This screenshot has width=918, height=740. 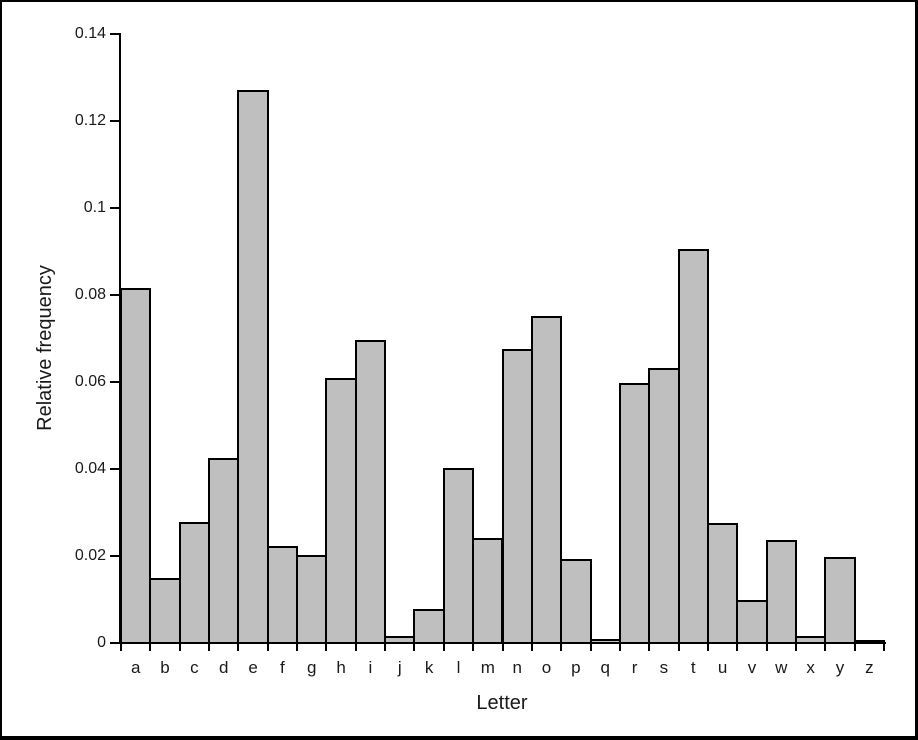 What do you see at coordinates (752, 622) in the screenshot?
I see `bar-v` at bounding box center [752, 622].